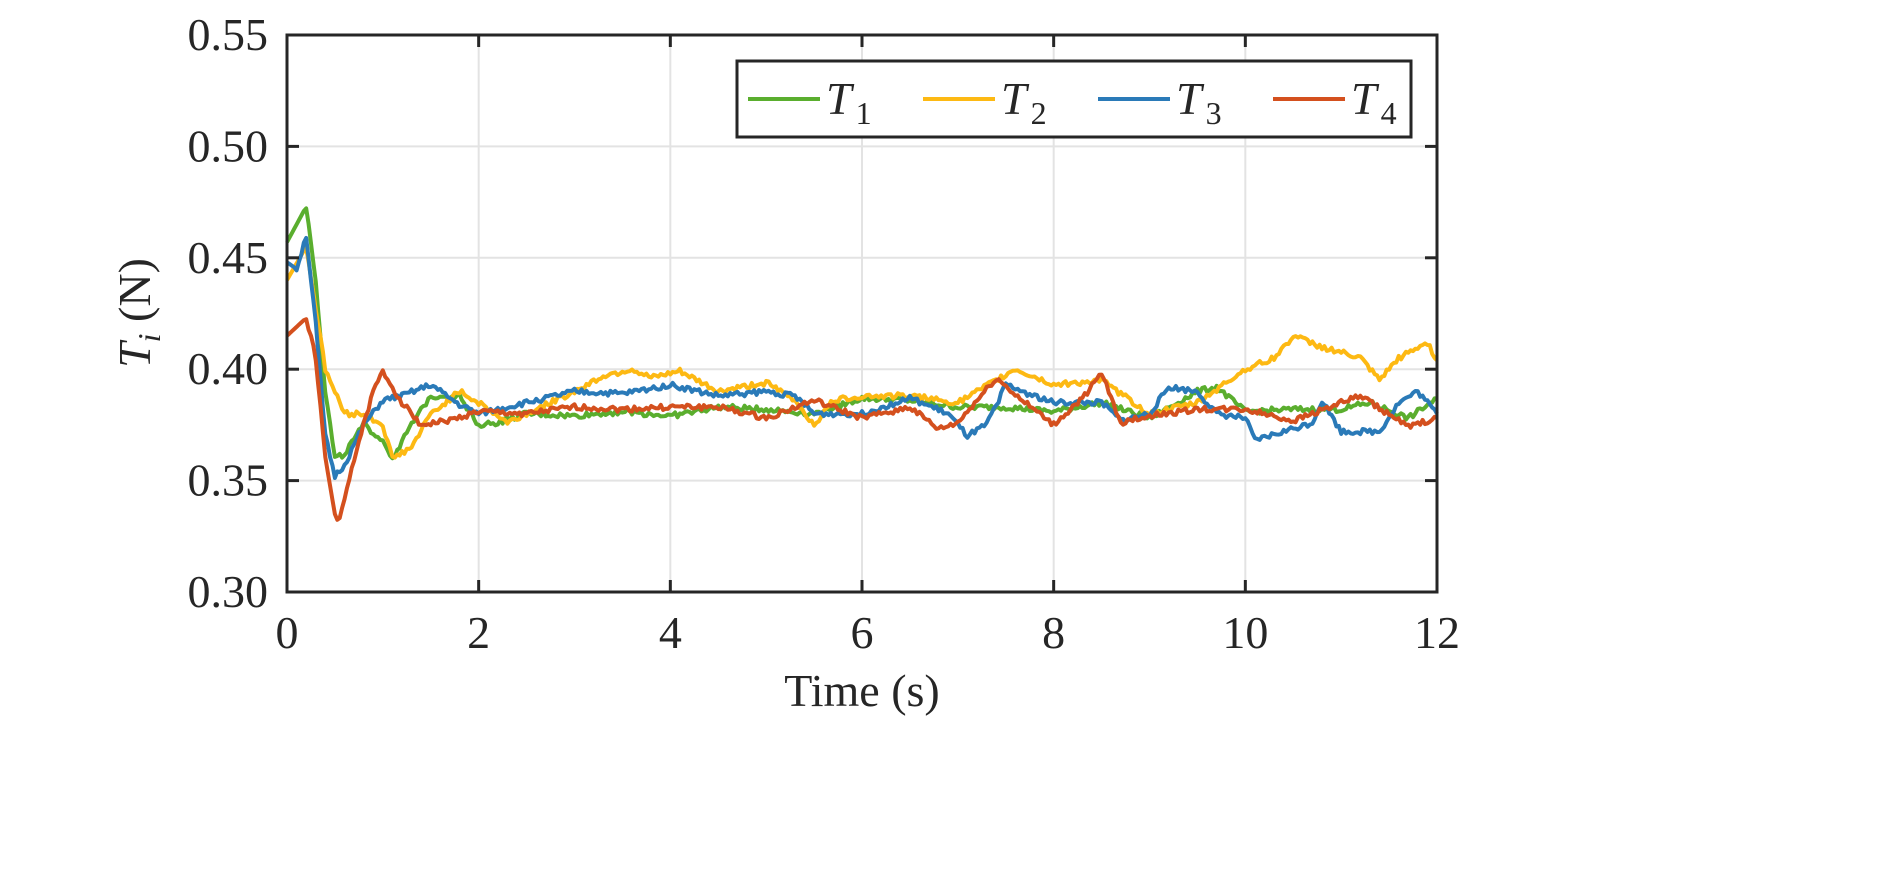 This screenshot has height=874, width=1890. What do you see at coordinates (1214, 113) in the screenshot?
I see `legend-subscript: 3` at bounding box center [1214, 113].